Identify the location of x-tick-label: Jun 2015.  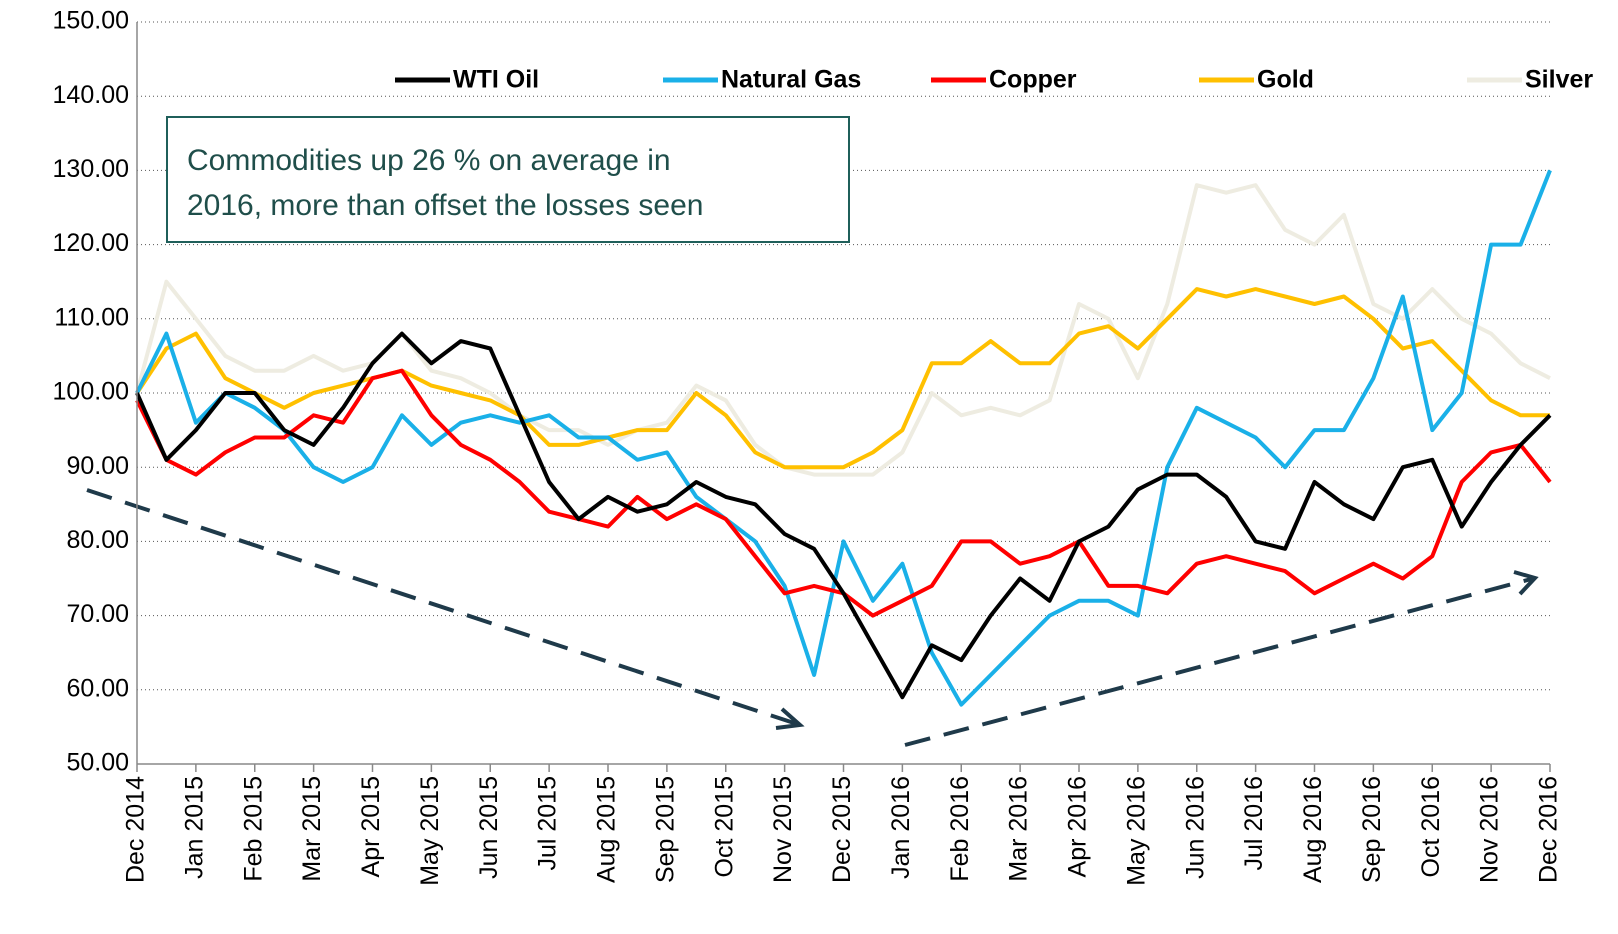
(489, 827).